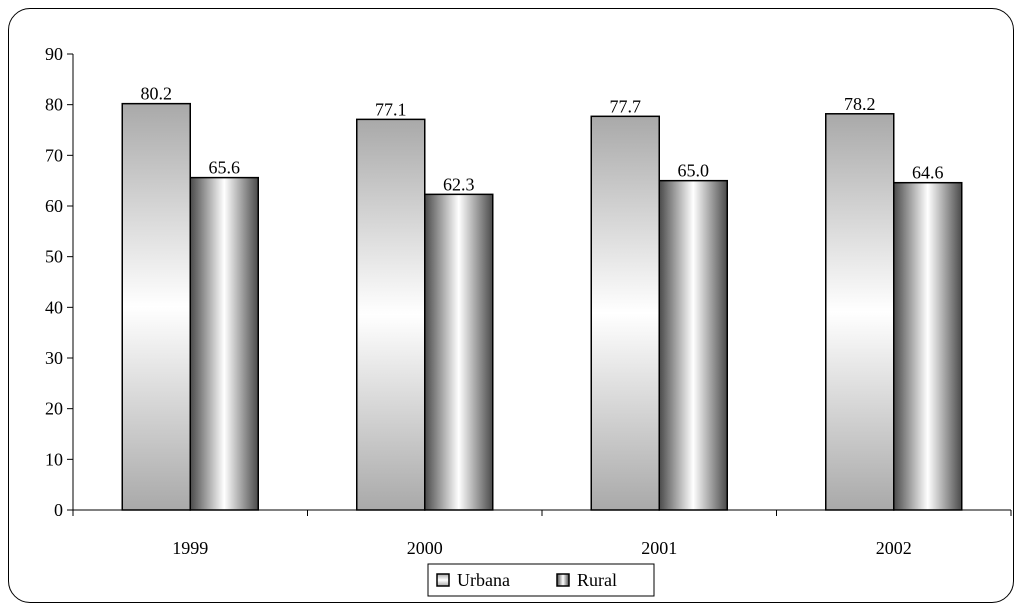 This screenshot has width=1016, height=605. I want to click on legend-box, so click(541, 580).